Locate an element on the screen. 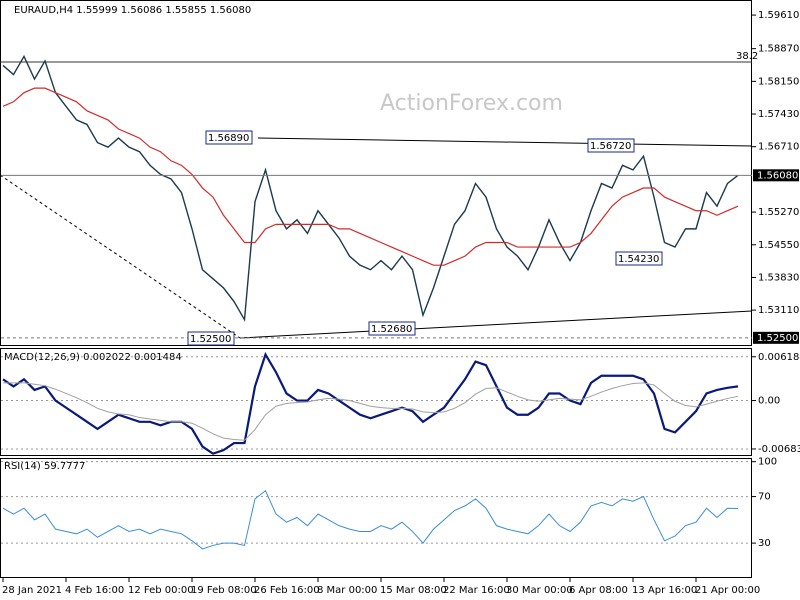 Image resolution: width=800 pixels, height=600 pixels. x-tick-label: 26 Feb 16:00 is located at coordinates (287, 590).